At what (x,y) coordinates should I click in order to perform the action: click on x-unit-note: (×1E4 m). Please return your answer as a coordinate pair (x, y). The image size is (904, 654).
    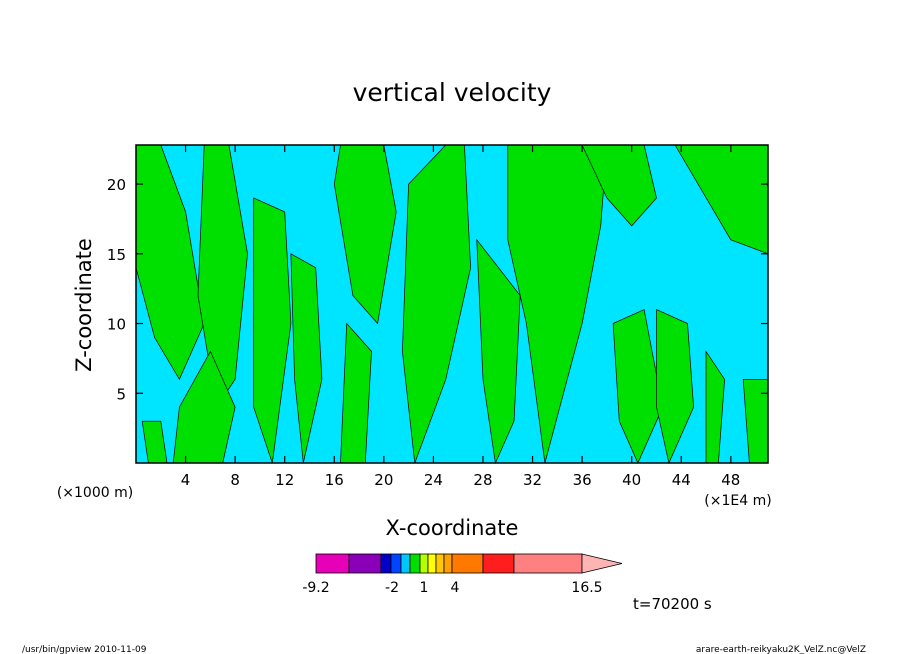
    Looking at the image, I should click on (737, 501).